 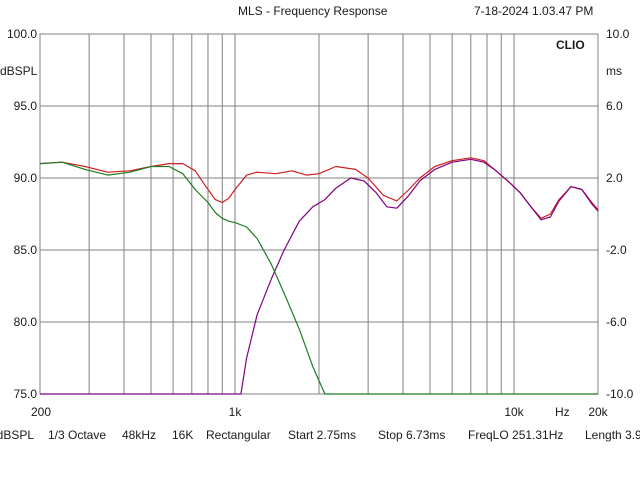 I want to click on timestamp: 7-18-2024 1.03.47 PM, so click(x=534, y=11).